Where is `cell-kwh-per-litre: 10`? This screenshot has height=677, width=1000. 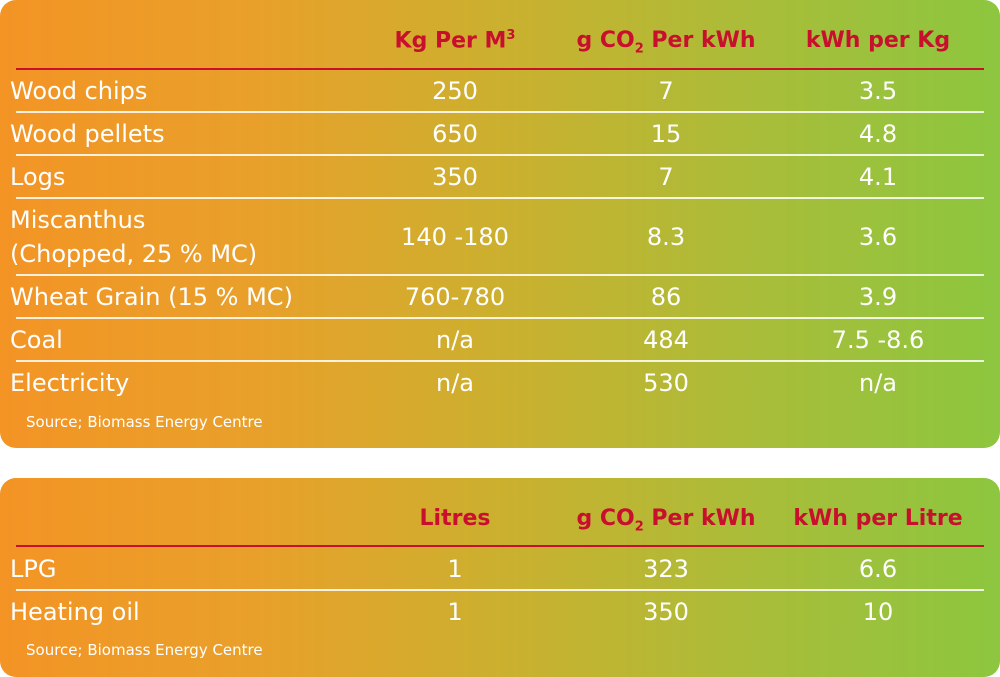 cell-kwh-per-litre: 10 is located at coordinates (878, 612).